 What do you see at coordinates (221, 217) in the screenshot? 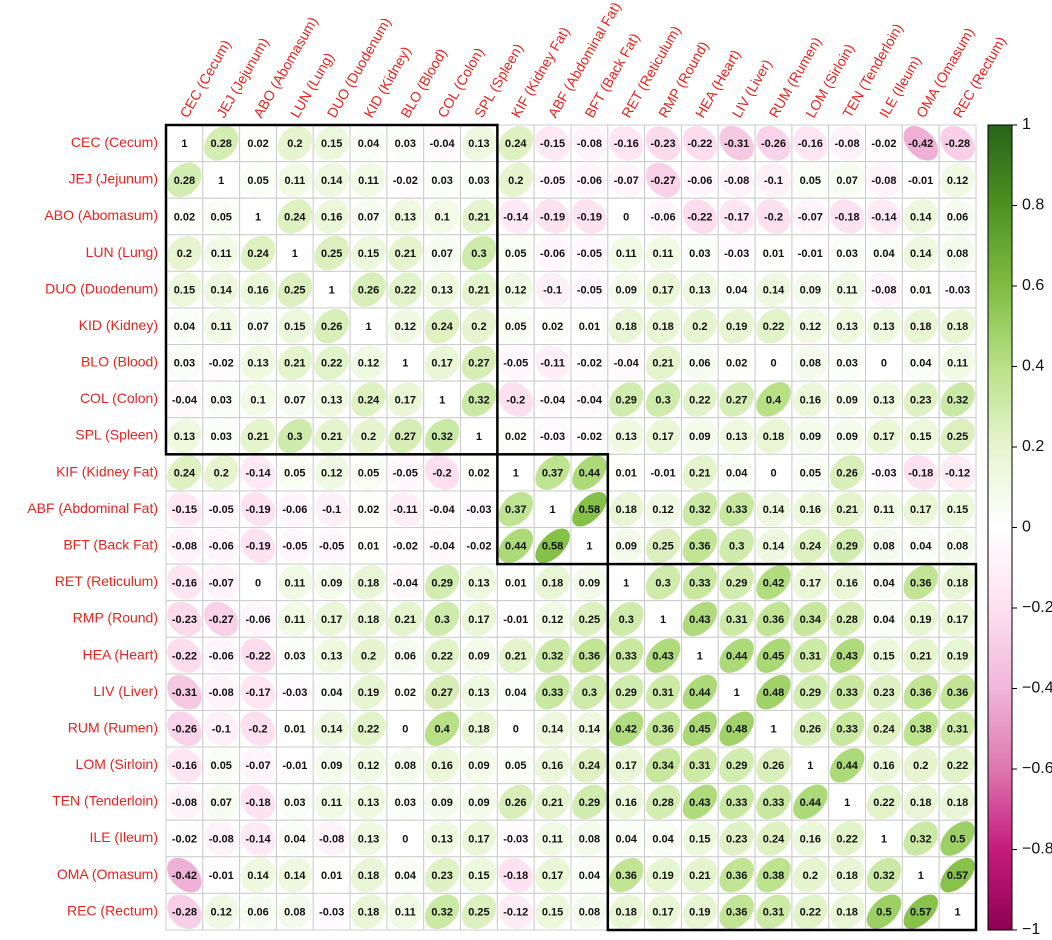
I see `correlation-value: 0.05` at bounding box center [221, 217].